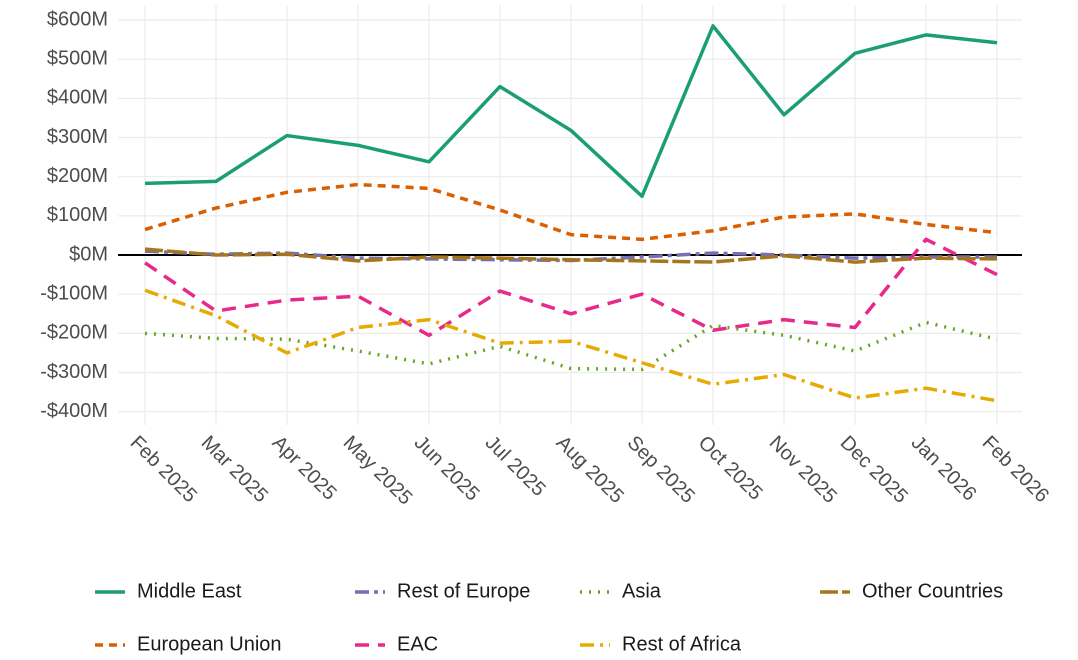 This screenshot has height=660, width=1078. What do you see at coordinates (803, 470) in the screenshot?
I see `x-tick-label: Nov 2025` at bounding box center [803, 470].